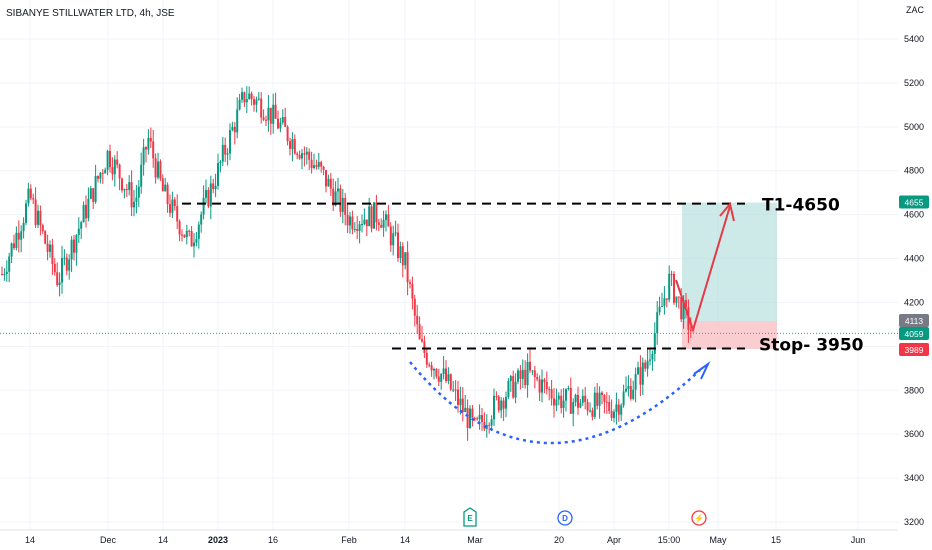  What do you see at coordinates (699, 518) in the screenshot?
I see `event-marker: ⚡` at bounding box center [699, 518].